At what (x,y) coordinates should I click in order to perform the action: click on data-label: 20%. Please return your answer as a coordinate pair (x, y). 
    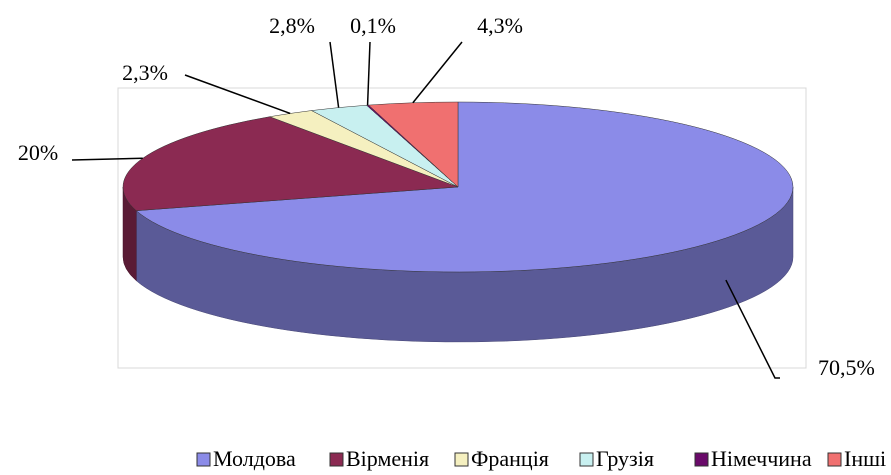
    Looking at the image, I should click on (38, 152).